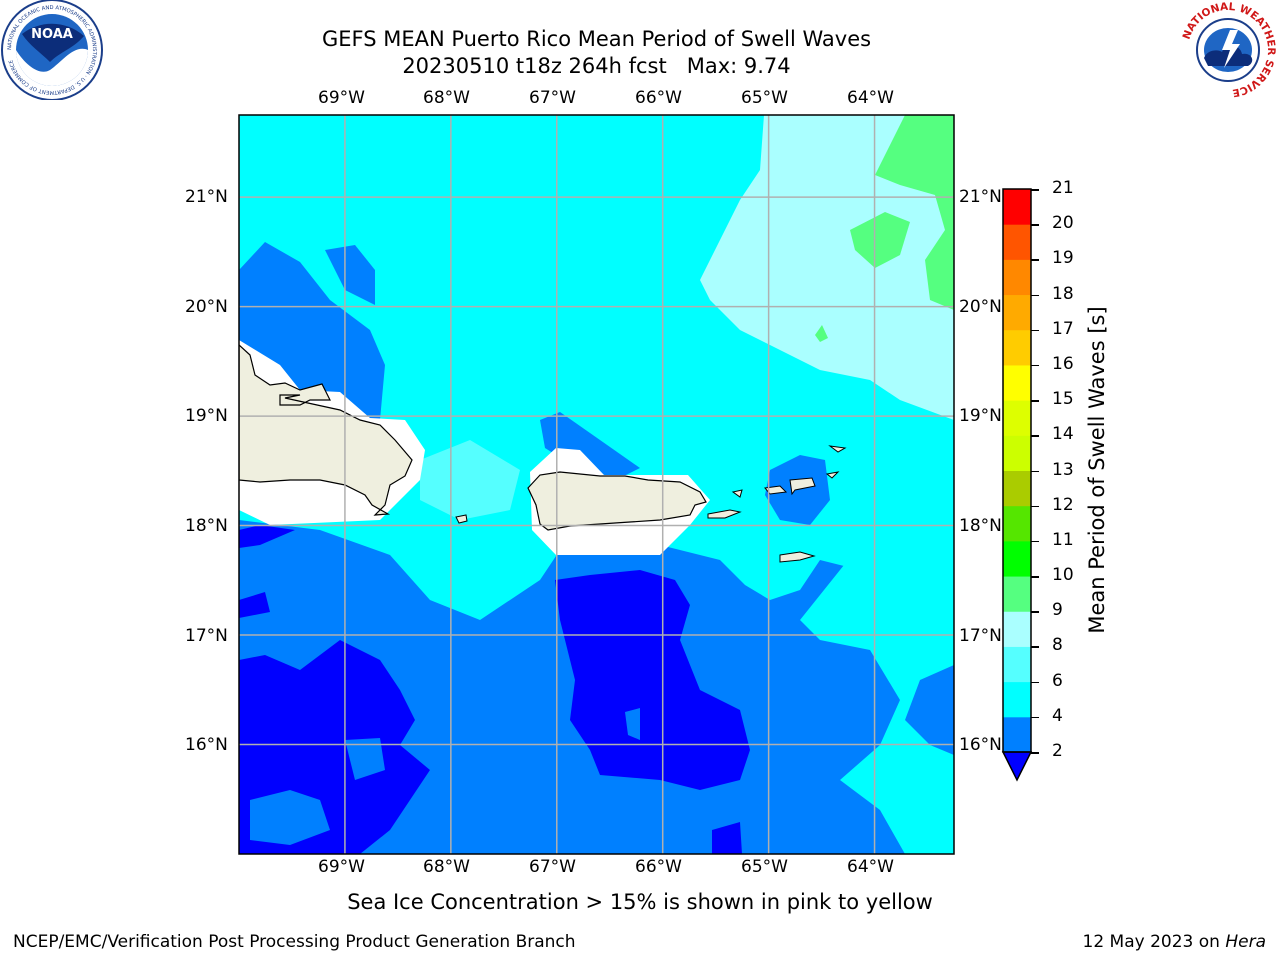  What do you see at coordinates (980, 636) in the screenshot?
I see `lat-tick-right-4: 17°N` at bounding box center [980, 636].